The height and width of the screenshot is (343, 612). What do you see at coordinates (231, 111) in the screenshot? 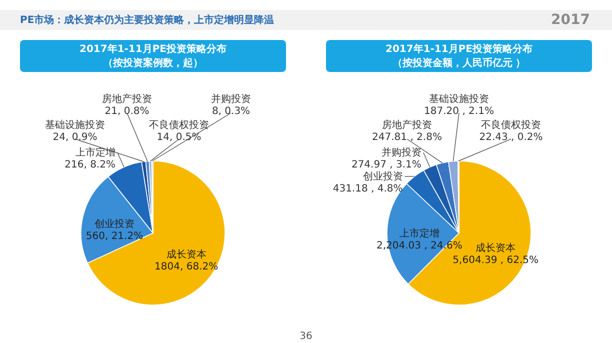
I see `data-label: 8, 0.3%` at bounding box center [231, 111].